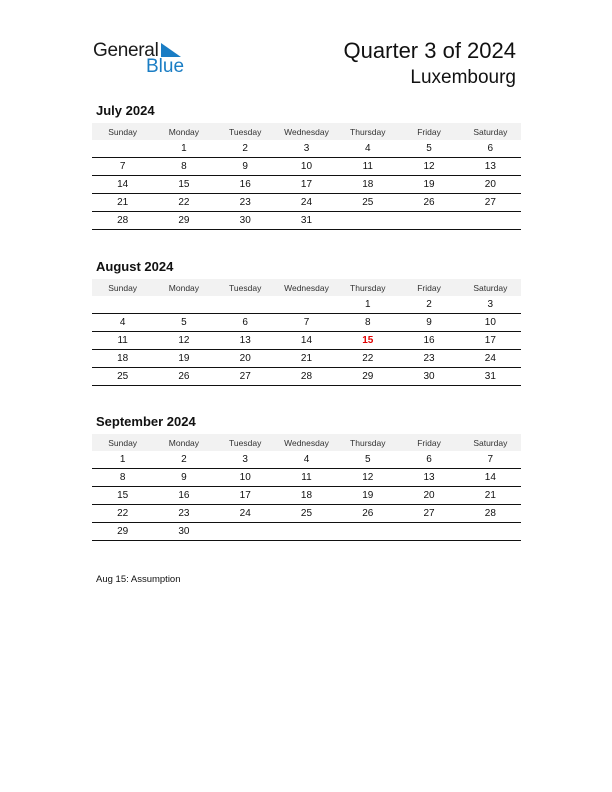 The image size is (612, 792). Describe the element at coordinates (429, 50) in the screenshot. I see `page-title: Quarter 3 of 2024` at that location.